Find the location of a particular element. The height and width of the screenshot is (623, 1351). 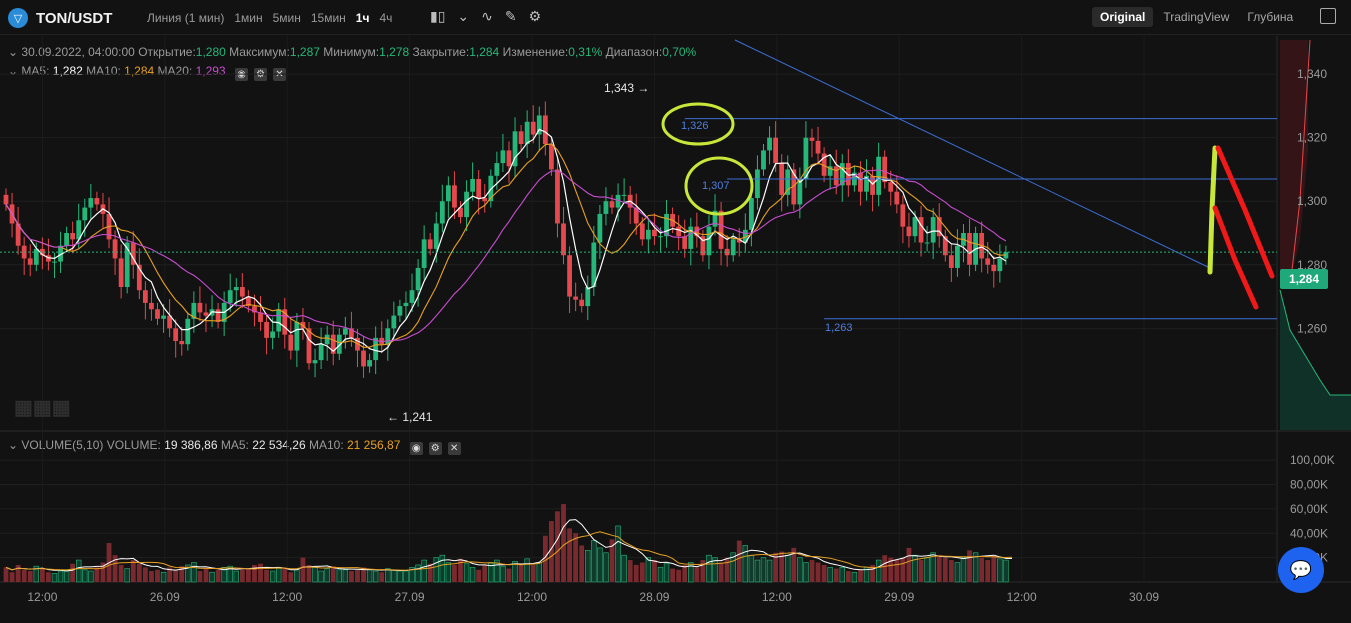

chevron-down-icon: ⌄ is located at coordinates (463, 16).